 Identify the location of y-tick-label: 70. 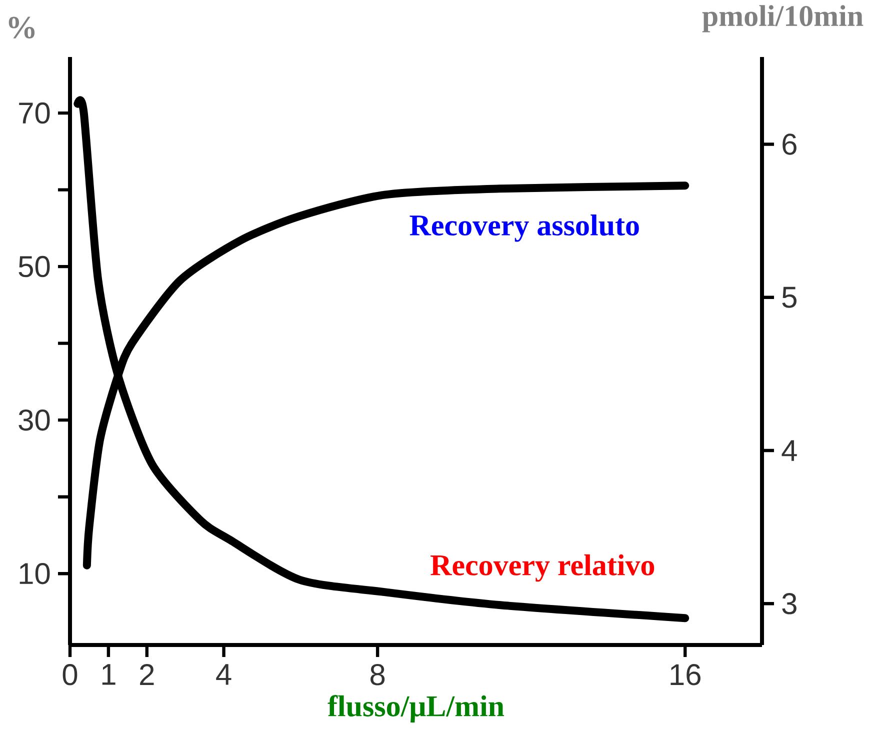
(34, 113).